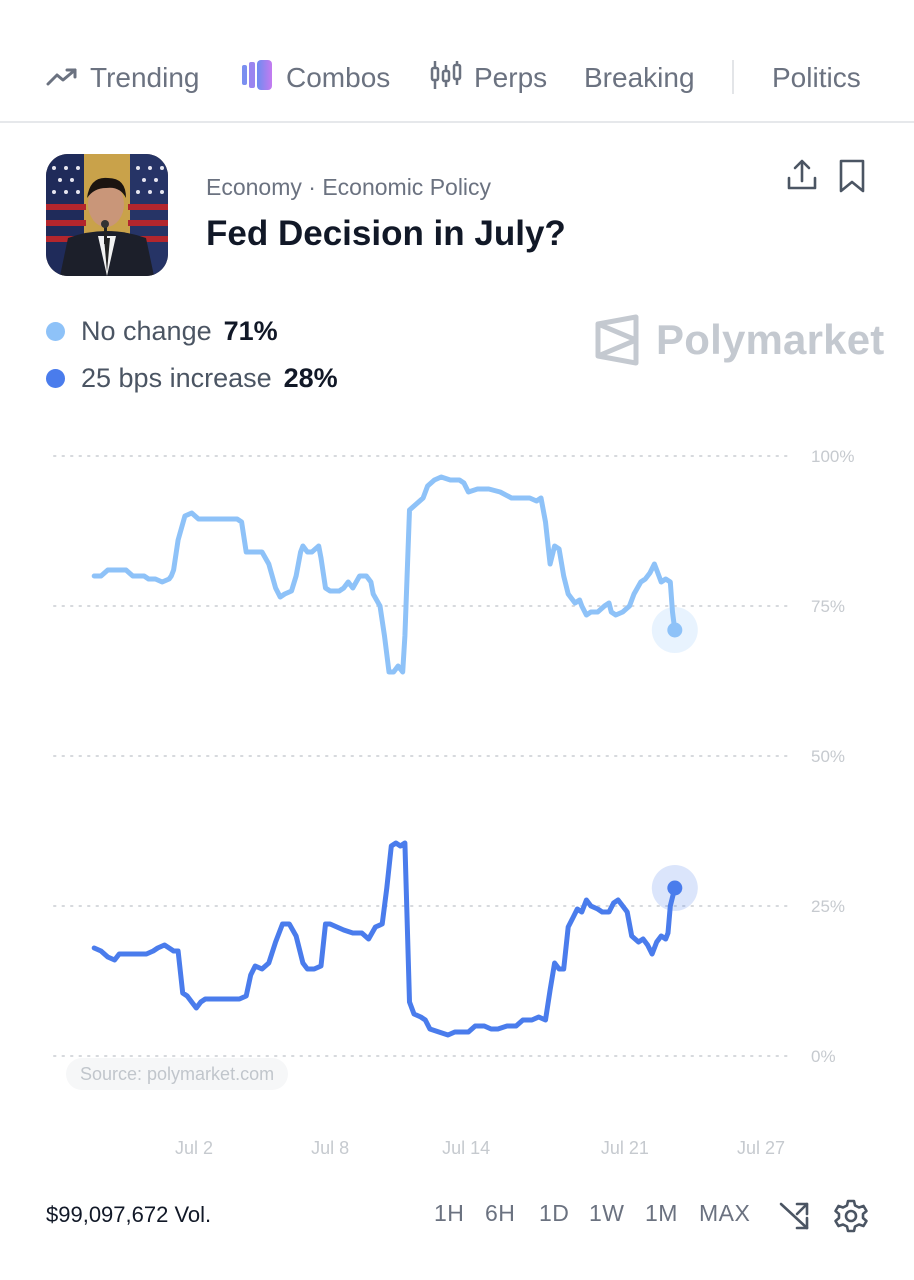 The image size is (914, 1280). What do you see at coordinates (349, 187) in the screenshot?
I see `breadcrumb: Economy · Economic Policy` at bounding box center [349, 187].